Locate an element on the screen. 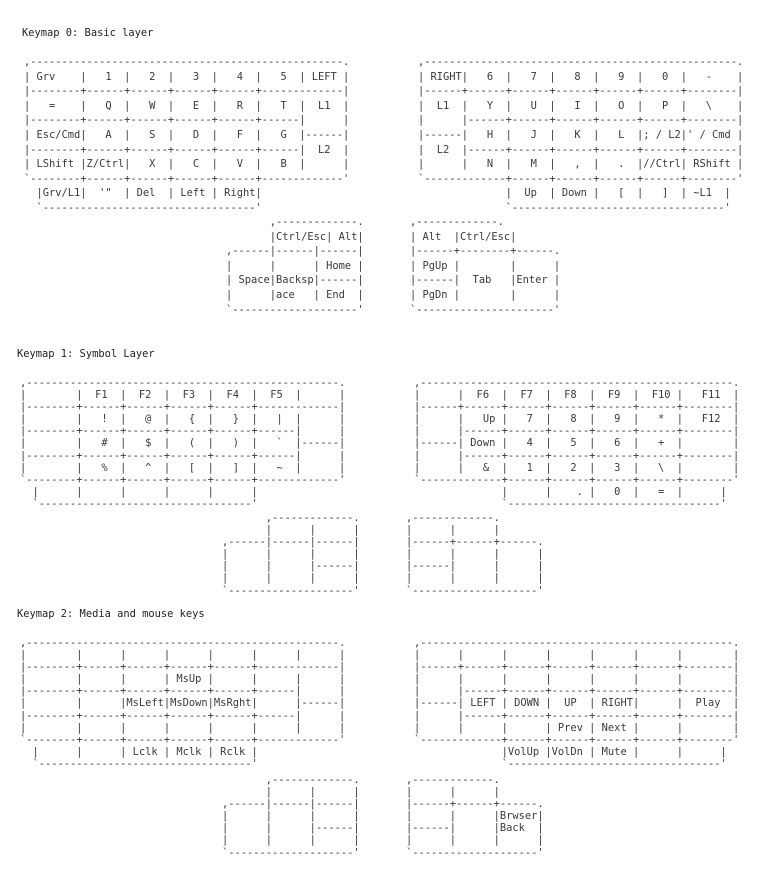 The width and height of the screenshot is (765, 883). keymap-ascii-line: |------| Tab |Enter | is located at coordinates (485, 280).